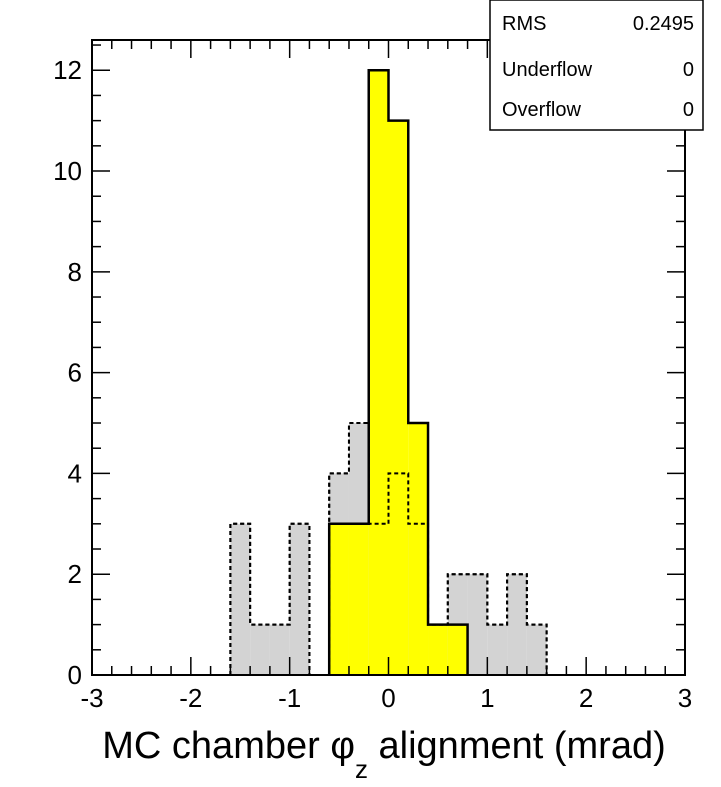 The height and width of the screenshot is (787, 721). Describe the element at coordinates (685, 698) in the screenshot. I see `x-tick-label: 3` at that location.